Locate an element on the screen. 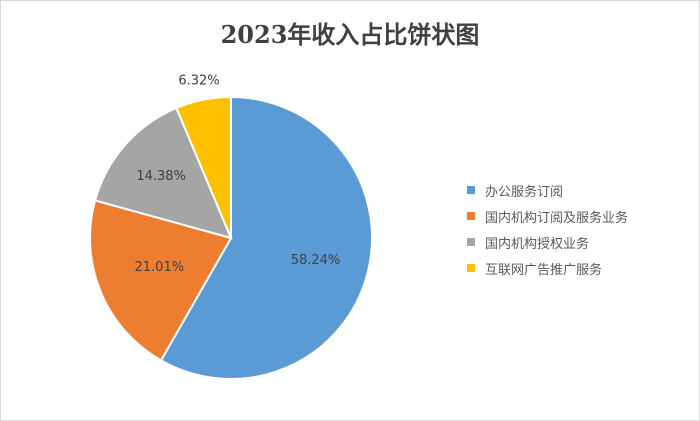 This screenshot has height=421, width=700. data-label-2: 21.01% is located at coordinates (160, 267).